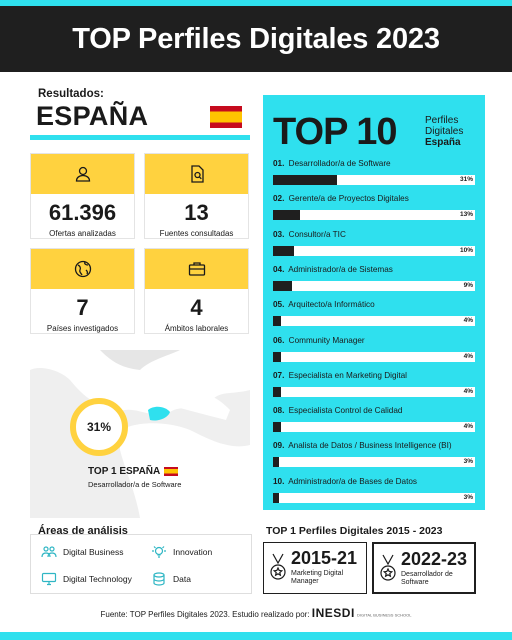 This screenshot has width=512, height=640. What do you see at coordinates (326, 340) in the screenshot?
I see `ranking-text: Community Manager` at bounding box center [326, 340].